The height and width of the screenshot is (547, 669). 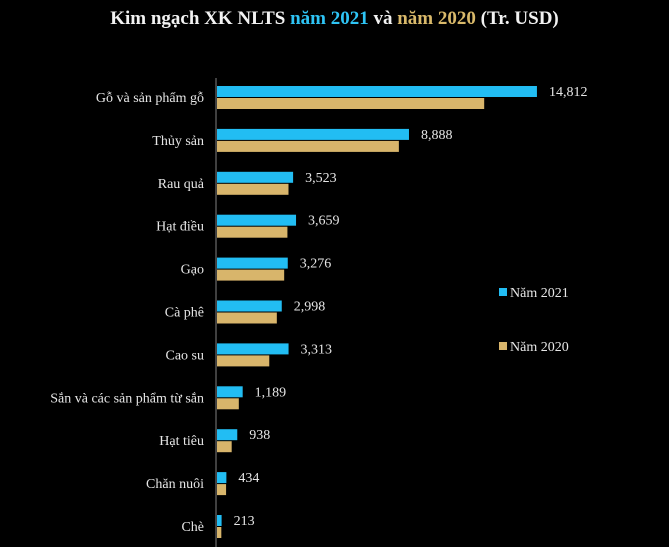 What do you see at coordinates (539, 293) in the screenshot?
I see `legend-label: Năm 2021` at bounding box center [539, 293].